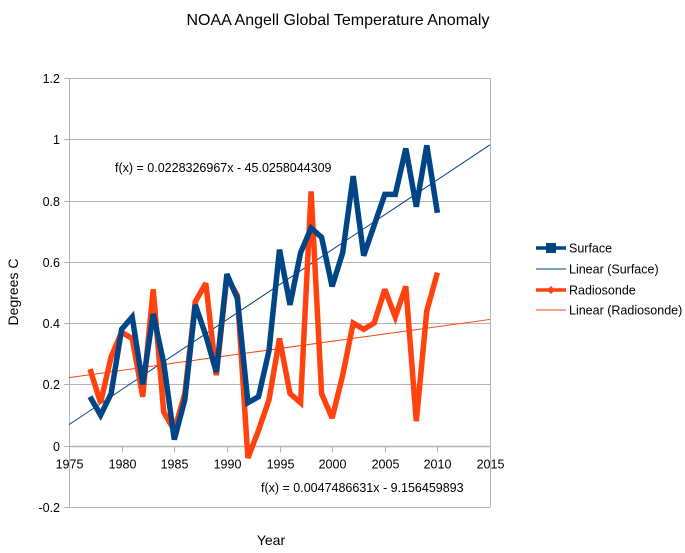 This screenshot has width=685, height=553. I want to click on x-tick-label: 1975, so click(70, 465).